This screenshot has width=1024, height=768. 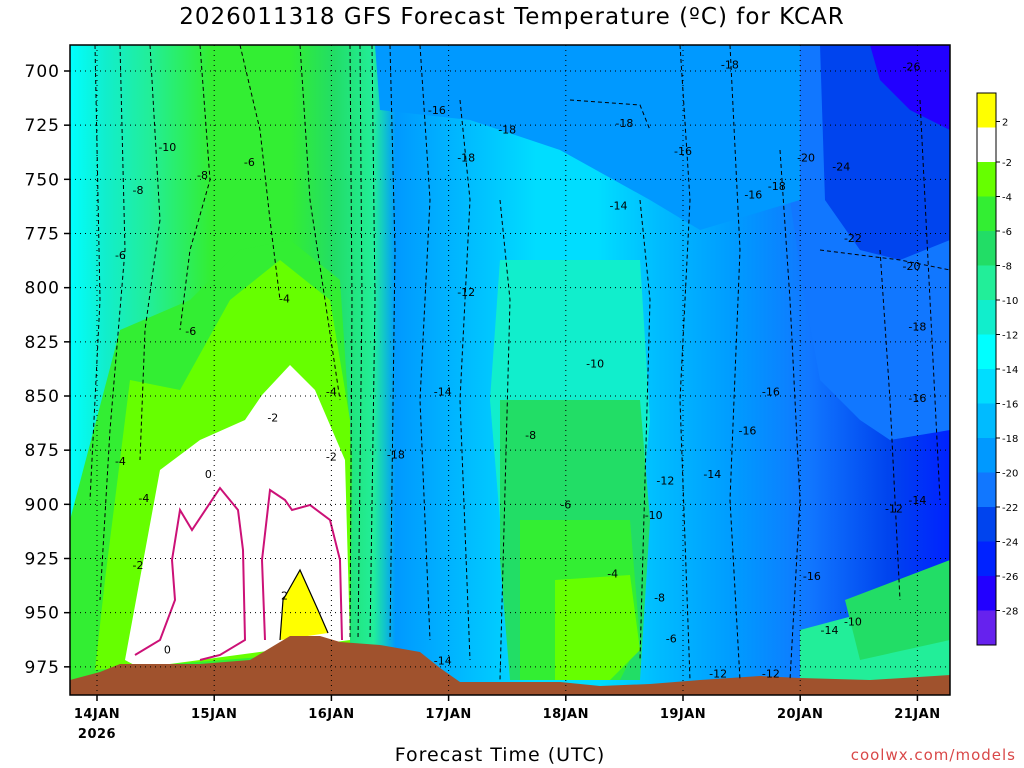 I want to click on colorbar-tick-label: -26, so click(x=1010, y=577).